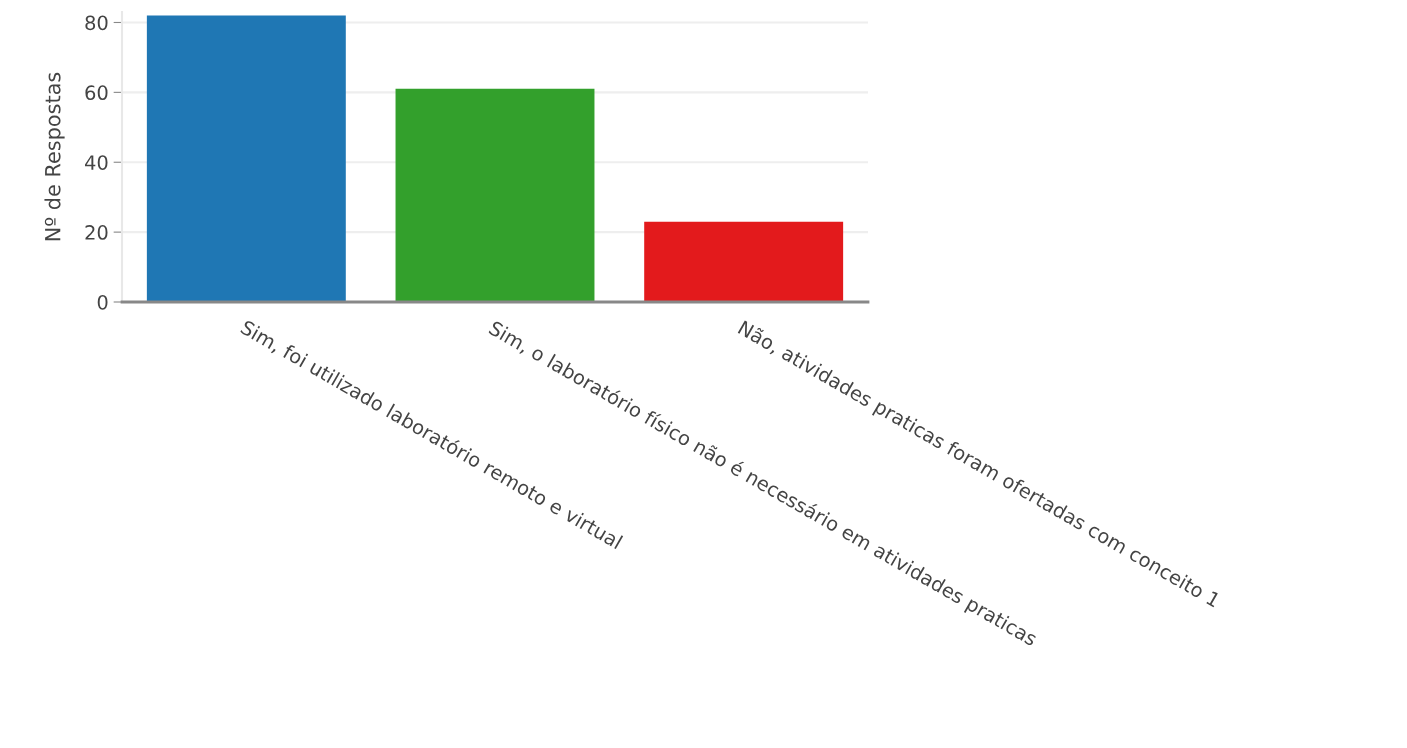 The width and height of the screenshot is (1407, 748). I want to click on y-tick-label: 60, so click(96, 93).